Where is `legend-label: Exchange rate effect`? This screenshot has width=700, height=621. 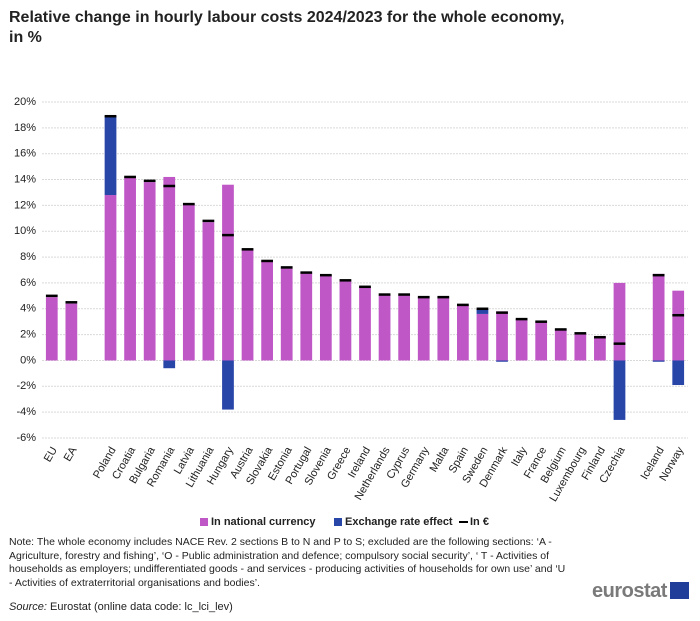 legend-label: Exchange rate effect is located at coordinates (399, 522).